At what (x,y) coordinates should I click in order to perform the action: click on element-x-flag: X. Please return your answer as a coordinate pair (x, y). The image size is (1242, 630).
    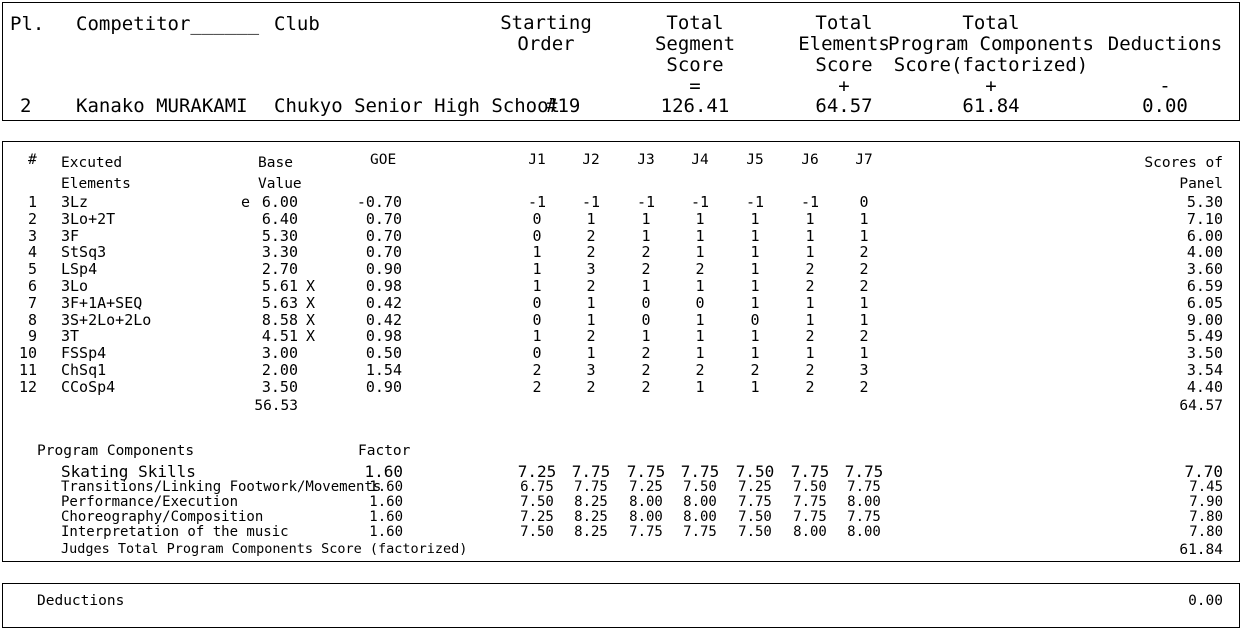
    Looking at the image, I should click on (311, 336).